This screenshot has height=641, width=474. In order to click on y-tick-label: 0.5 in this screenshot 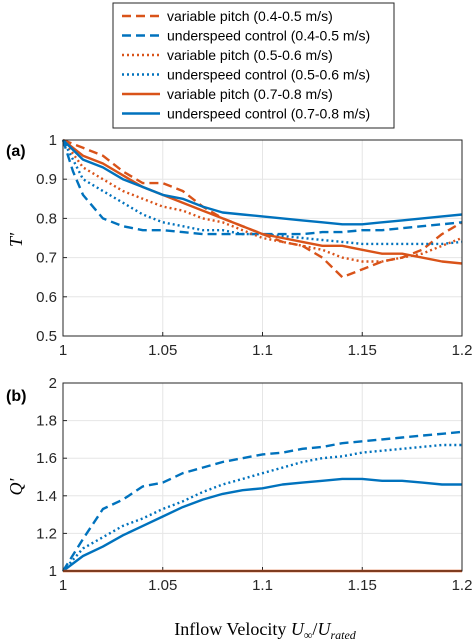, I will do `click(46, 336)`.